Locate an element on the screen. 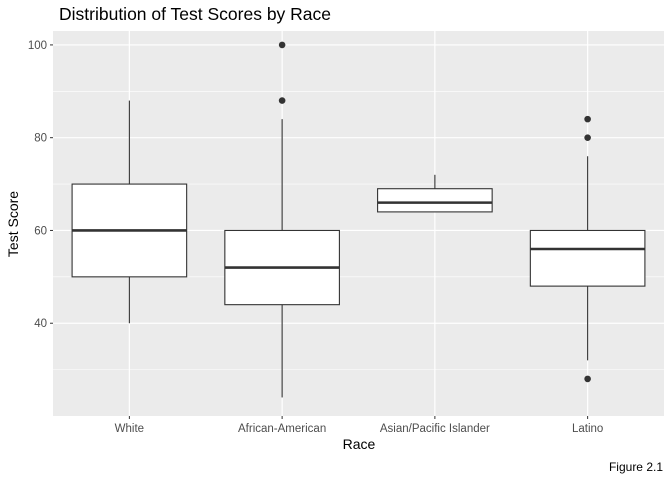 The image size is (672, 480). figure-caption: Figure 2.1 is located at coordinates (636, 467).